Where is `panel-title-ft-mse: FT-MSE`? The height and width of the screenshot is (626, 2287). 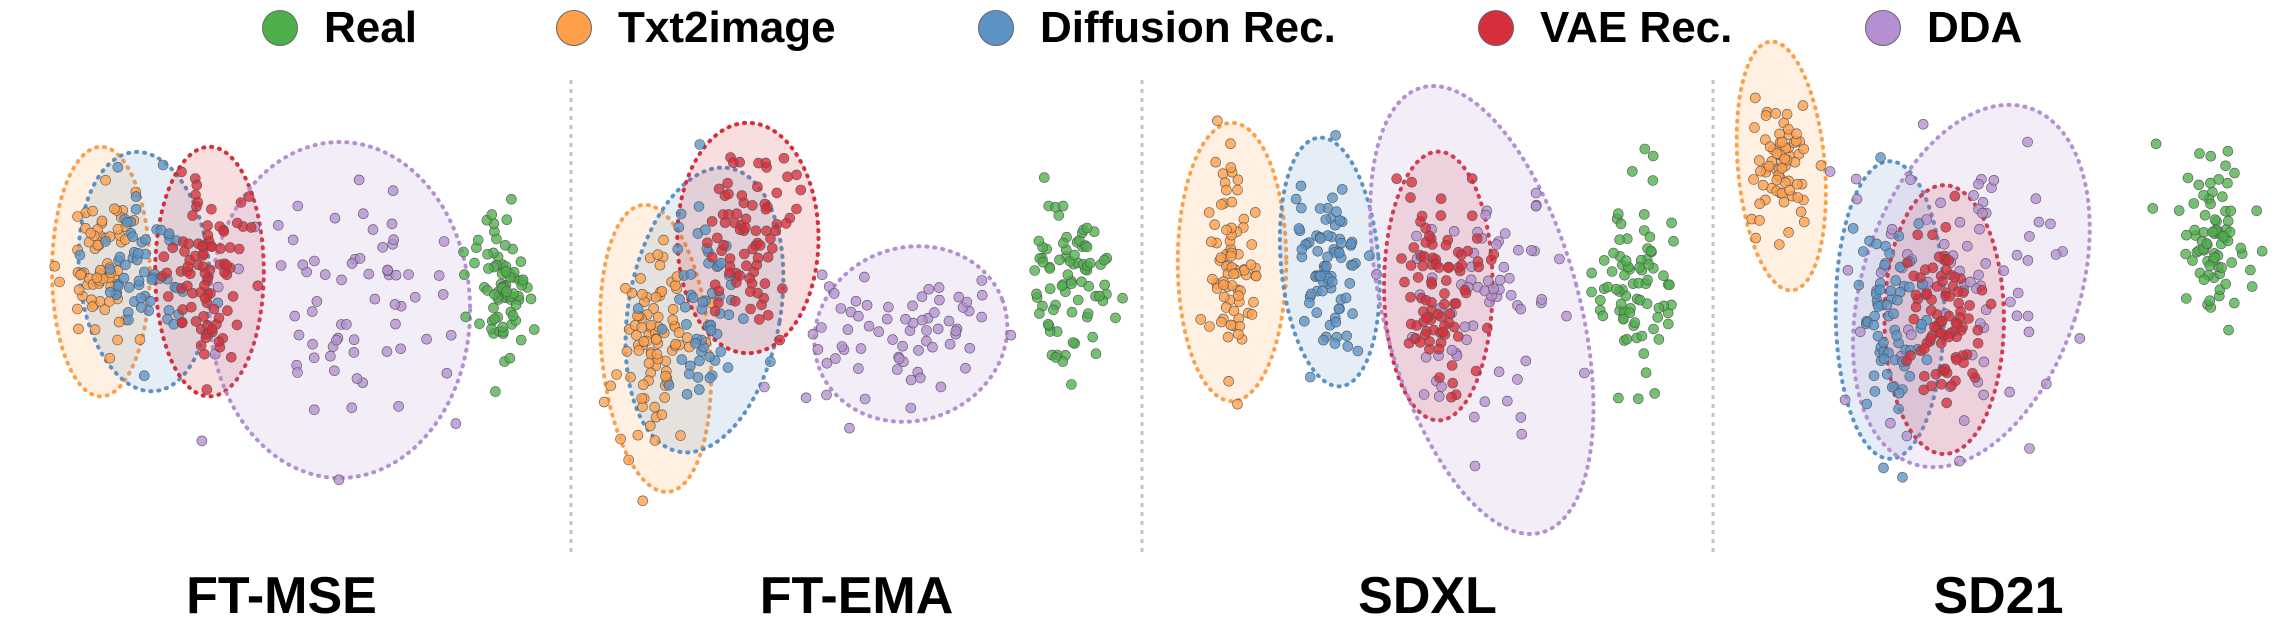 panel-title-ft-mse: FT-MSE is located at coordinates (281, 596).